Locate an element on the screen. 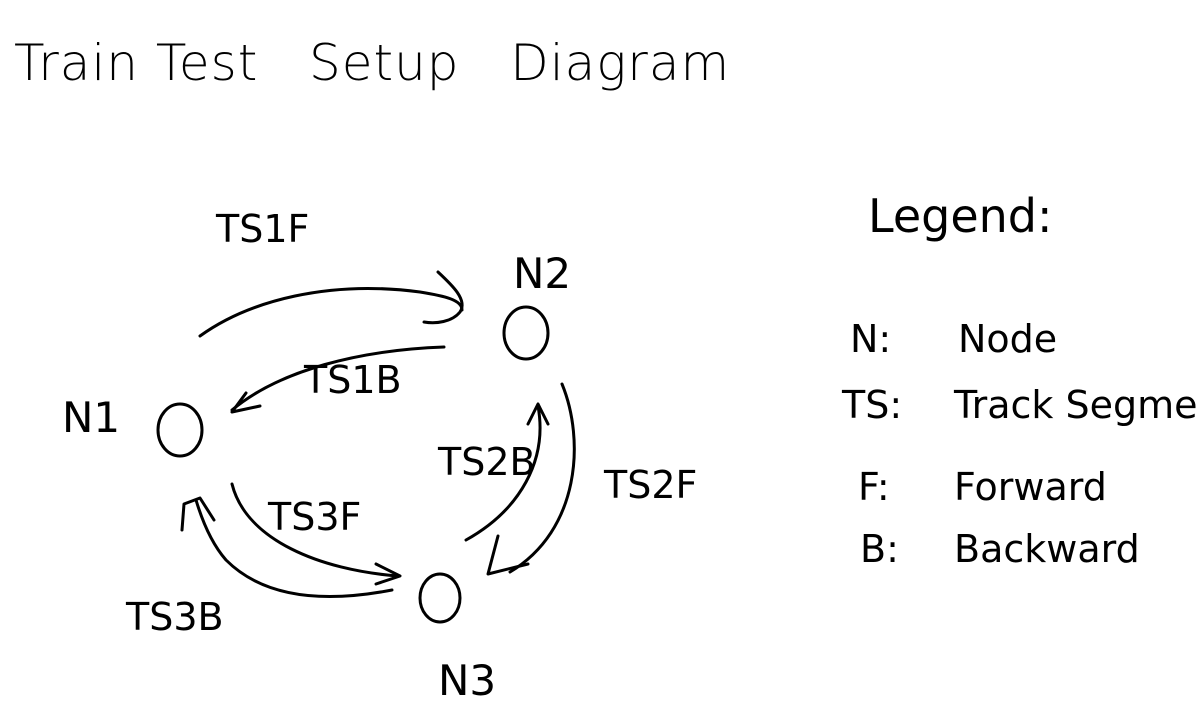 The width and height of the screenshot is (1200, 720). ts2f-arc is located at coordinates (542, 478).